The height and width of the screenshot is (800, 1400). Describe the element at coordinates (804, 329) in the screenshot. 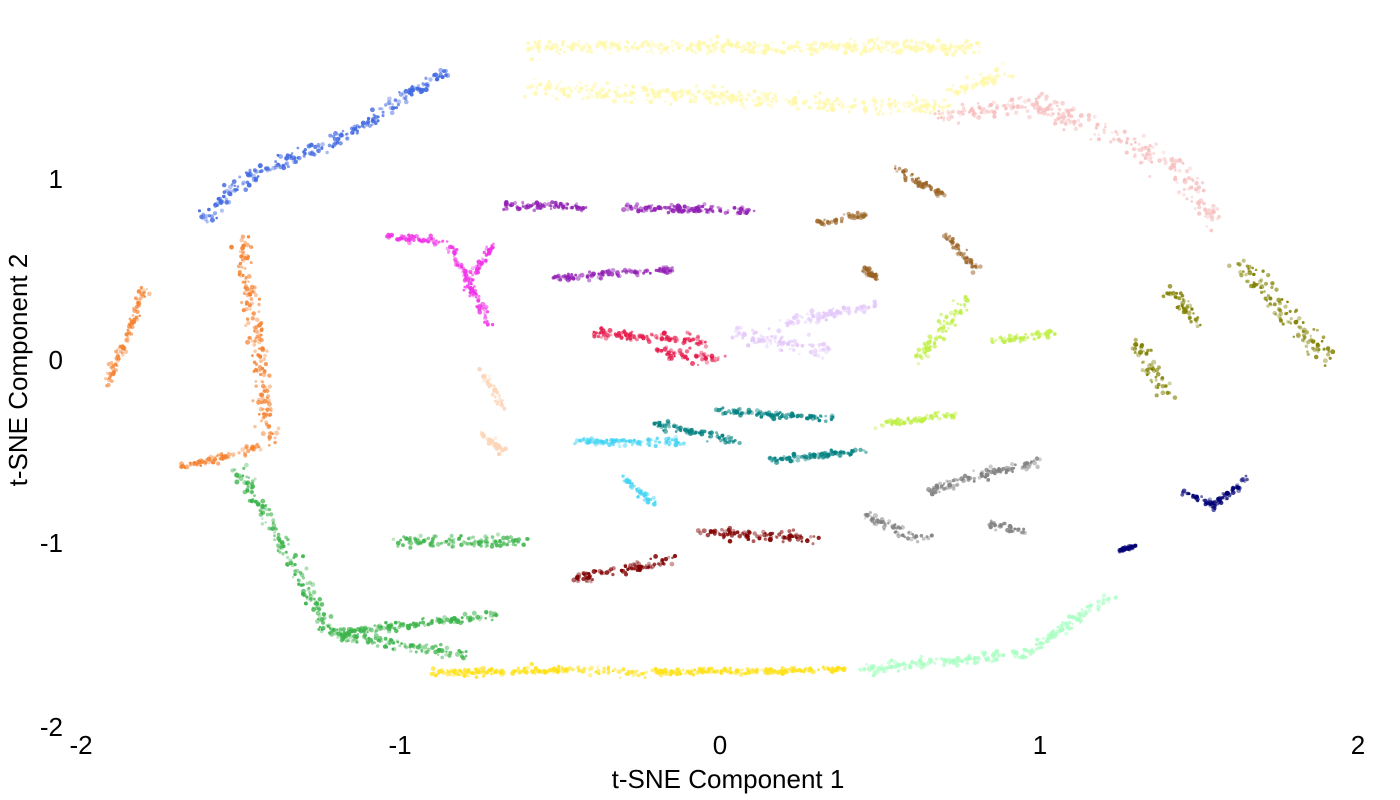

I see `series-group` at that location.